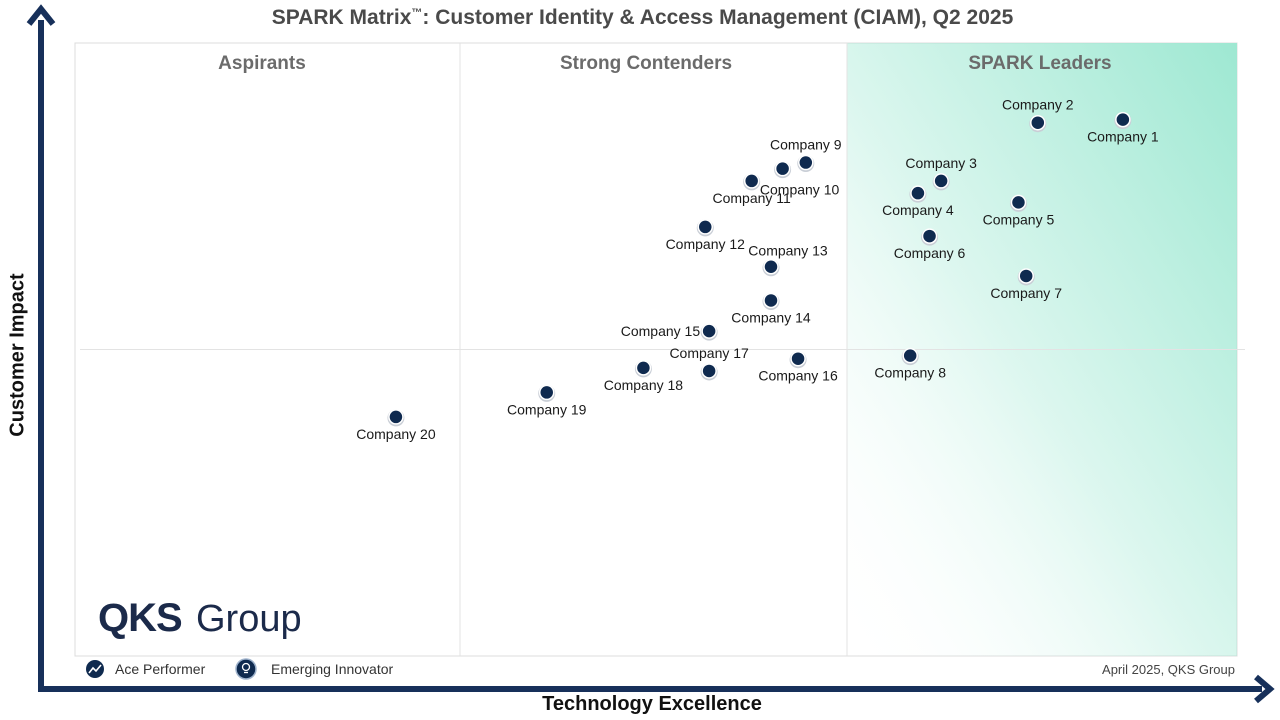 This screenshot has height=720, width=1280. What do you see at coordinates (140, 618) in the screenshot?
I see `svg-text: QKS` at bounding box center [140, 618].